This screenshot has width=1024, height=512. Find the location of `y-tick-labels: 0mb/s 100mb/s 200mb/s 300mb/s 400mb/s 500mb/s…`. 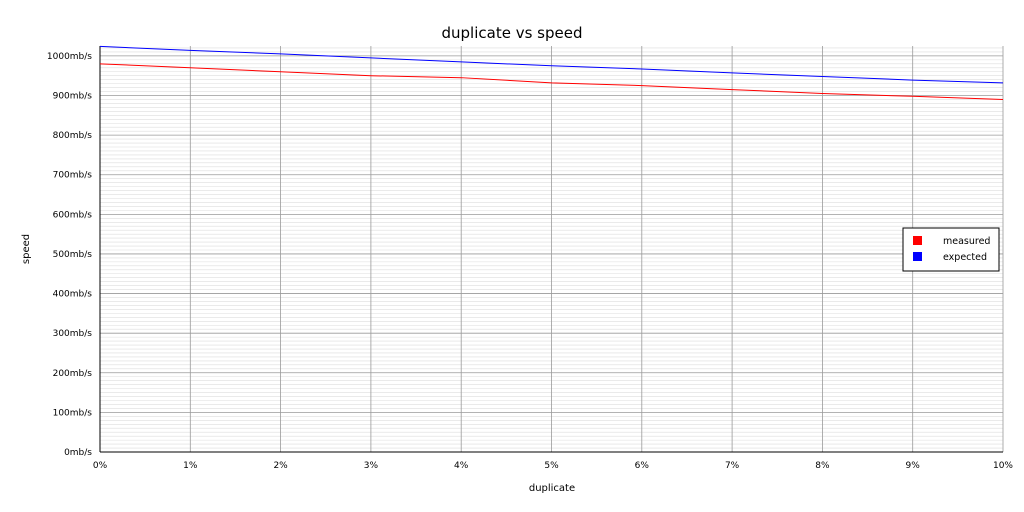

y-tick-labels: 0mb/s 100mb/s 200mb/s 300mb/s 400mb/s 500mb/s… is located at coordinates (69, 255).